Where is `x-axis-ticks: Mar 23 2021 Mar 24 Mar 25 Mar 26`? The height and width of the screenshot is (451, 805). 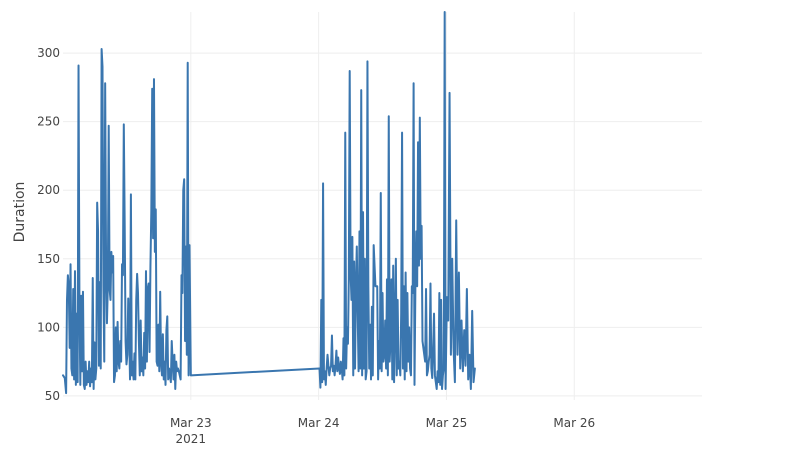 x-axis-ticks: Mar 23 2021 Mar 24 Mar 25 Mar 26 is located at coordinates (382, 431).